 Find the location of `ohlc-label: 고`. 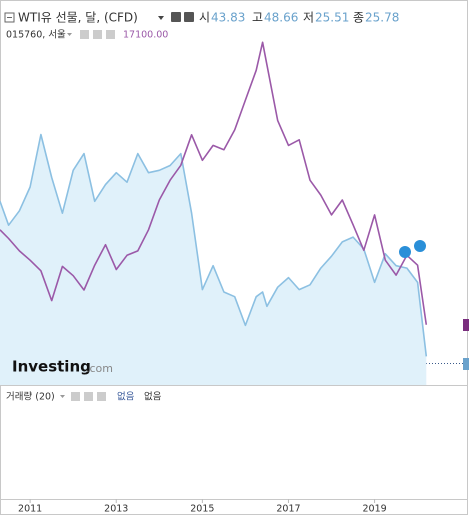

ohlc-label: 고 is located at coordinates (257, 18).